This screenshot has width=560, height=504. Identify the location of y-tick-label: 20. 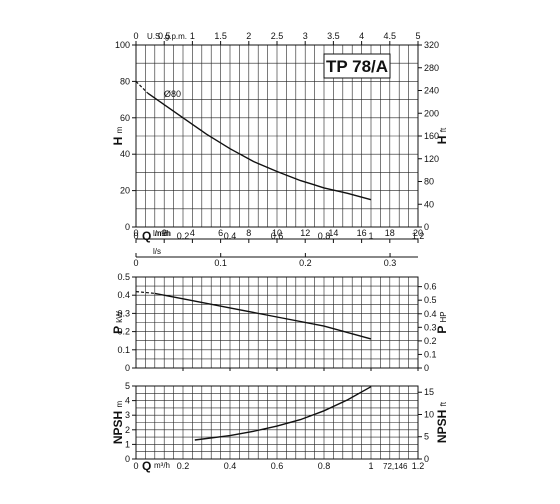
(125, 191).